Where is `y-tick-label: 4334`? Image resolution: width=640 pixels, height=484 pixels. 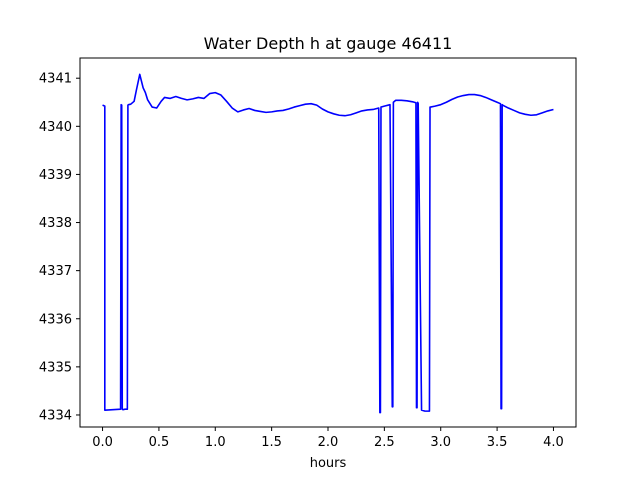 y-tick-label: 4334 is located at coordinates (55, 415).